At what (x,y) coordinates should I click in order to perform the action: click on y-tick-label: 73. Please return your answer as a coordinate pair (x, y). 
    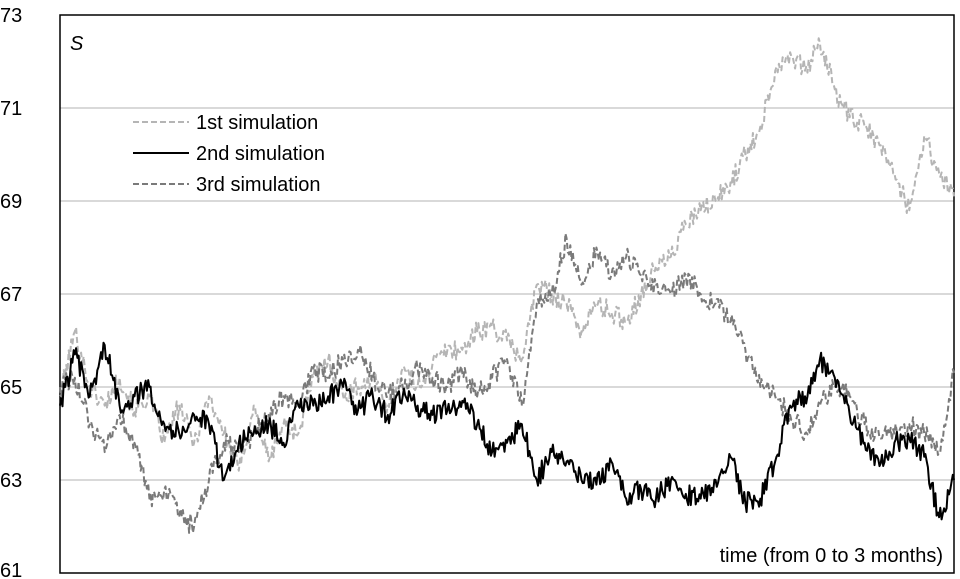
    Looking at the image, I should click on (11, 16).